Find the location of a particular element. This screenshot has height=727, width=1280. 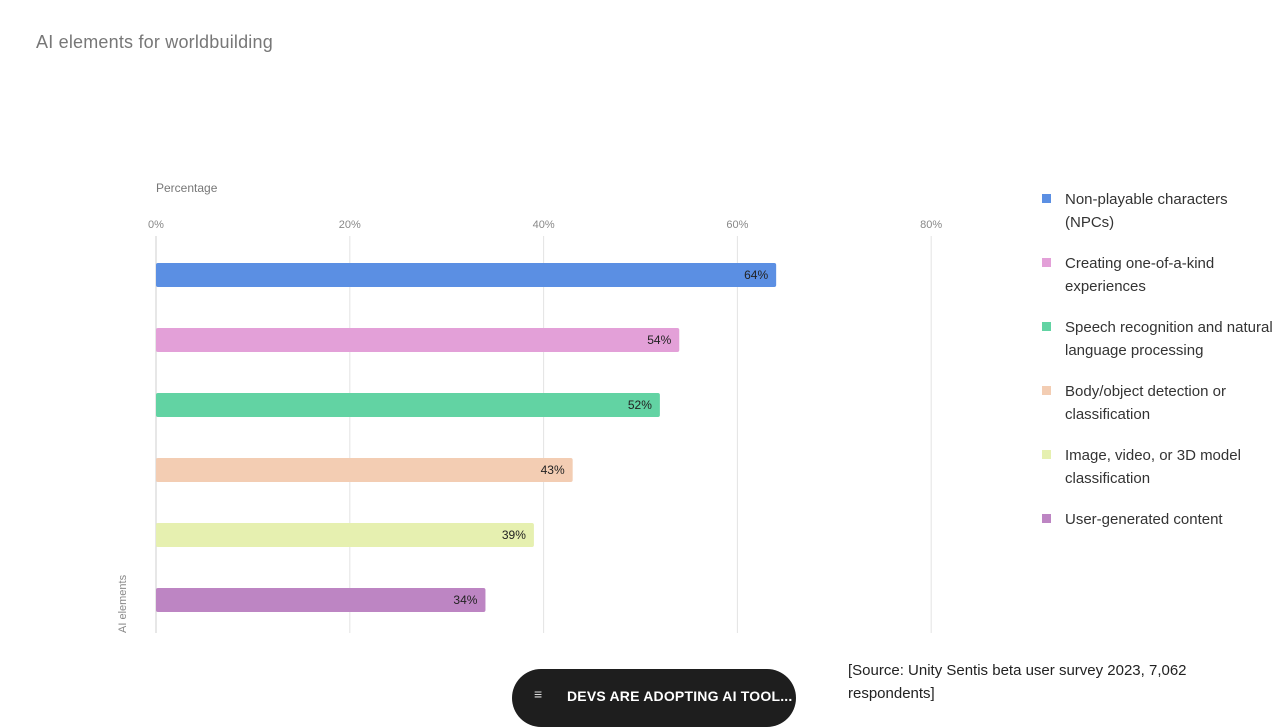

legend-item: Body/object detection or classification is located at coordinates (1158, 403).